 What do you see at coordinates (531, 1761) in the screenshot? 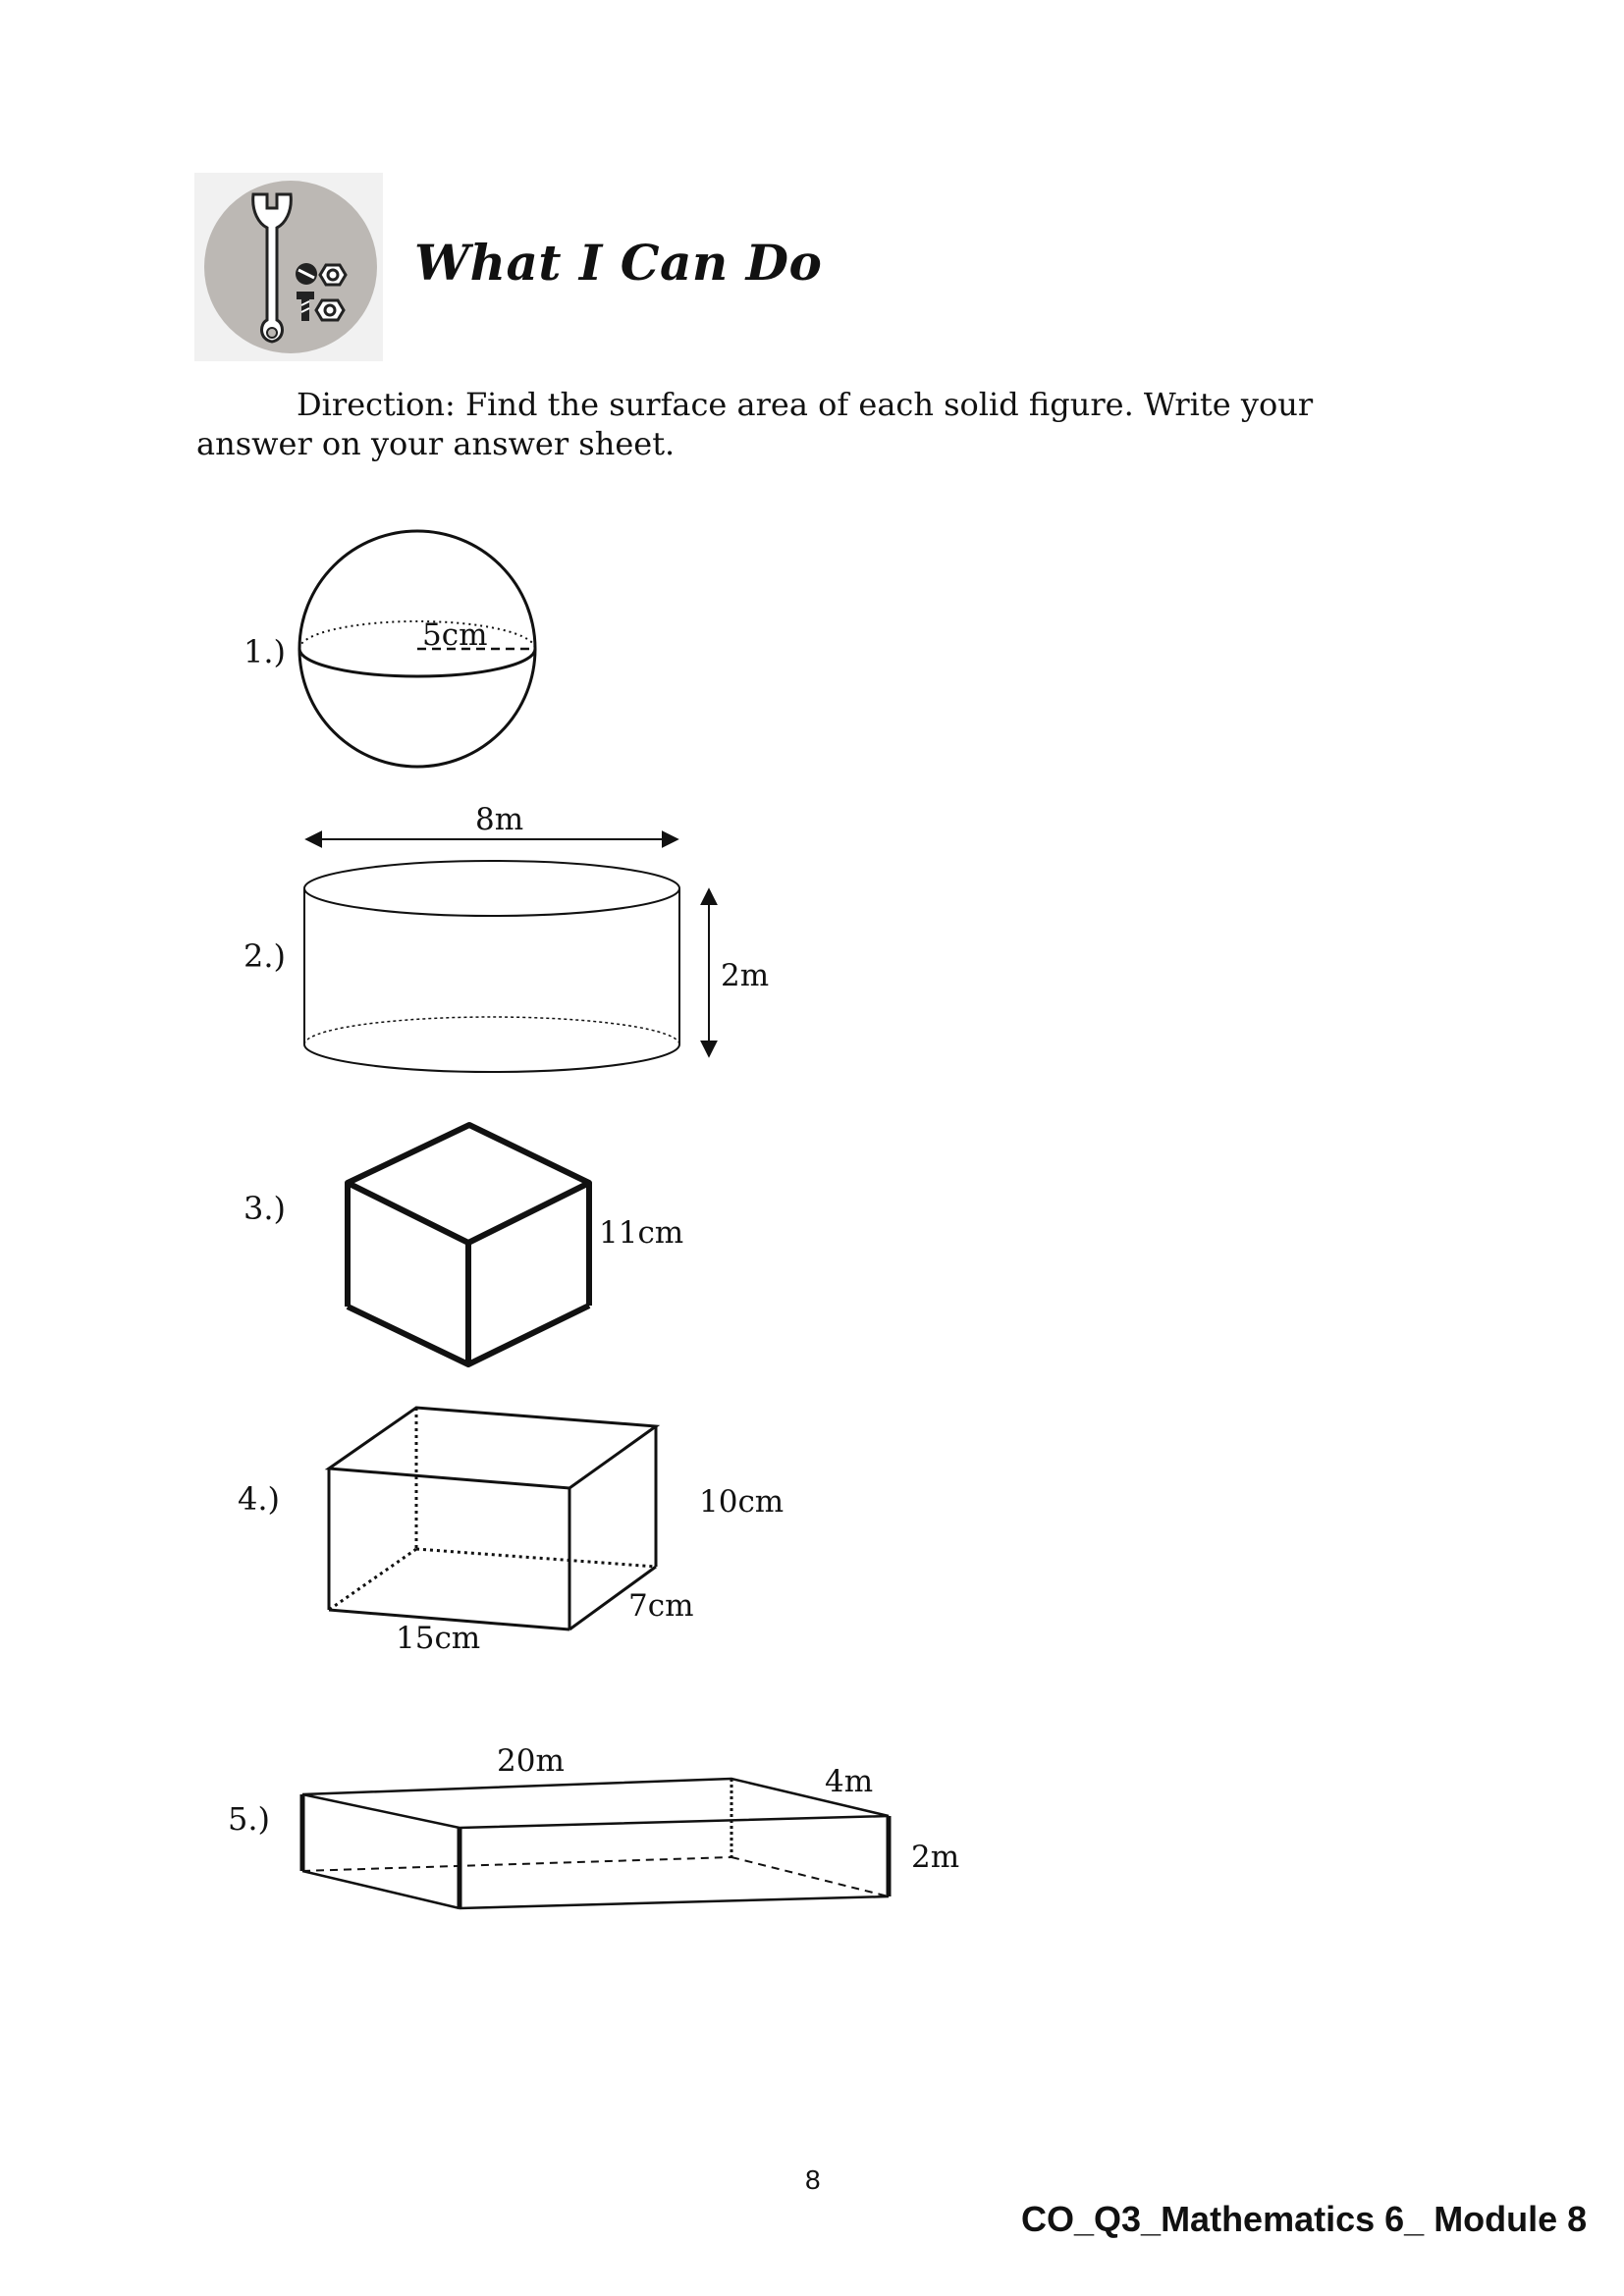
I see `prism5-length-label: 20m` at bounding box center [531, 1761].